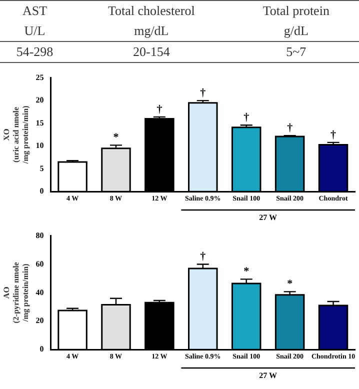  I want to click on y-tick-label: 10, so click(40, 145).